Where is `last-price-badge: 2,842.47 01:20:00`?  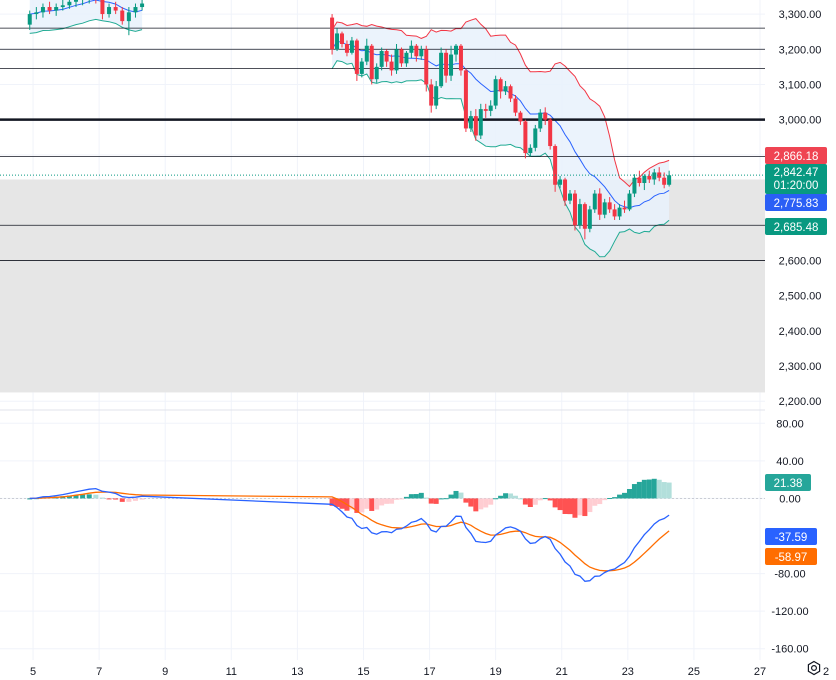 last-price-badge: 2,842.47 01:20:00 is located at coordinates (796, 179).